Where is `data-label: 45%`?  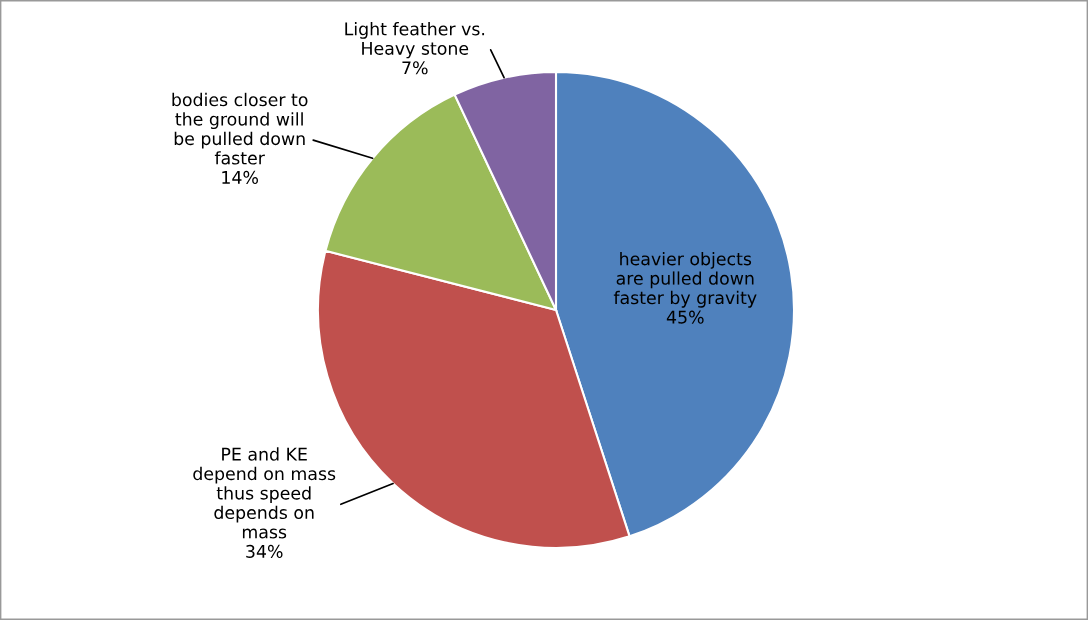 data-label: 45% is located at coordinates (685, 317).